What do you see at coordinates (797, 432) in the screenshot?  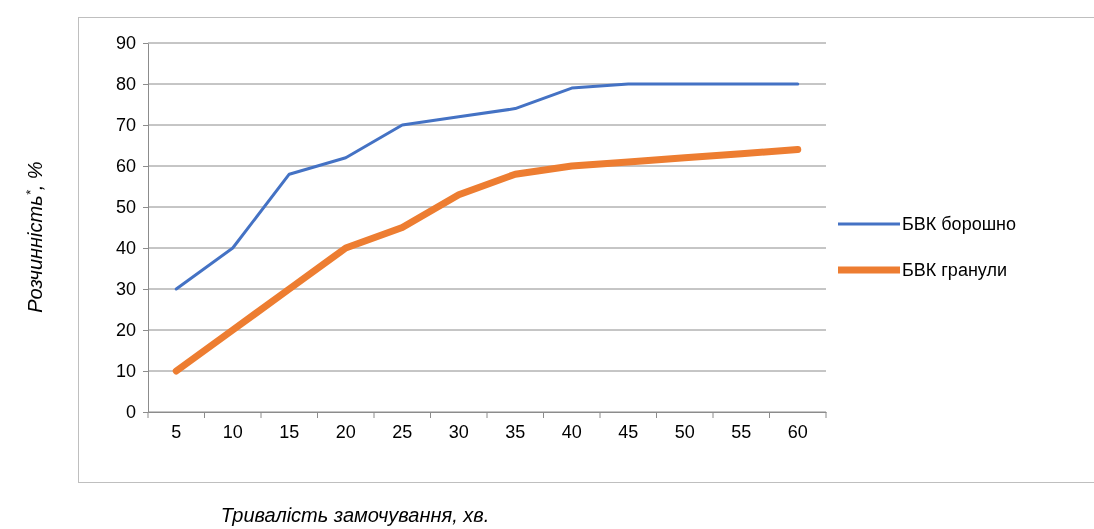 I see `x-tick-label: 60` at bounding box center [797, 432].